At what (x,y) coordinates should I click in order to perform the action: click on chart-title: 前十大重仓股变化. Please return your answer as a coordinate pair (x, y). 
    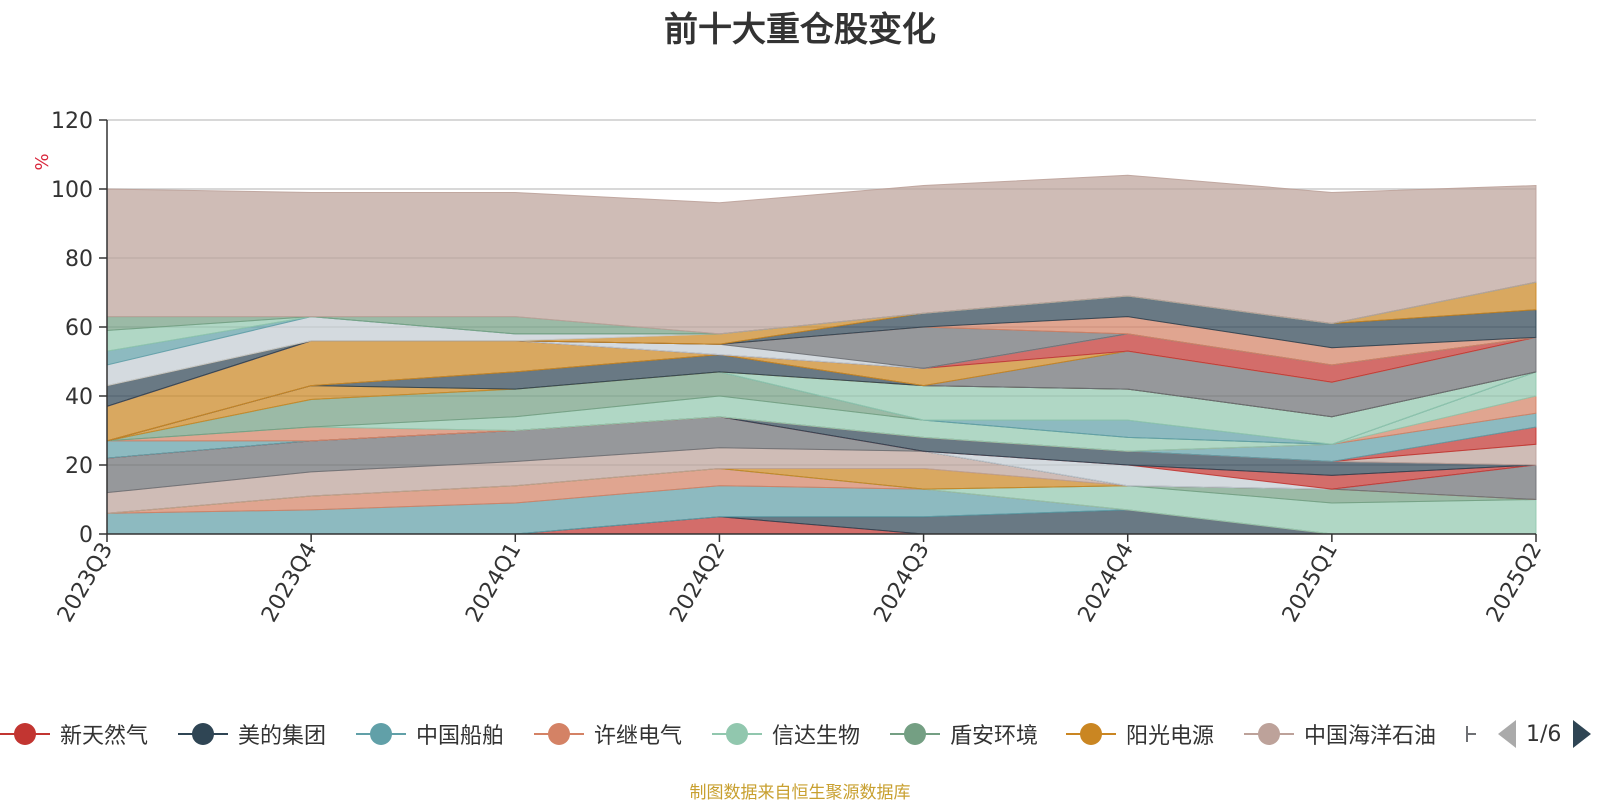
    Looking at the image, I should click on (800, 30).